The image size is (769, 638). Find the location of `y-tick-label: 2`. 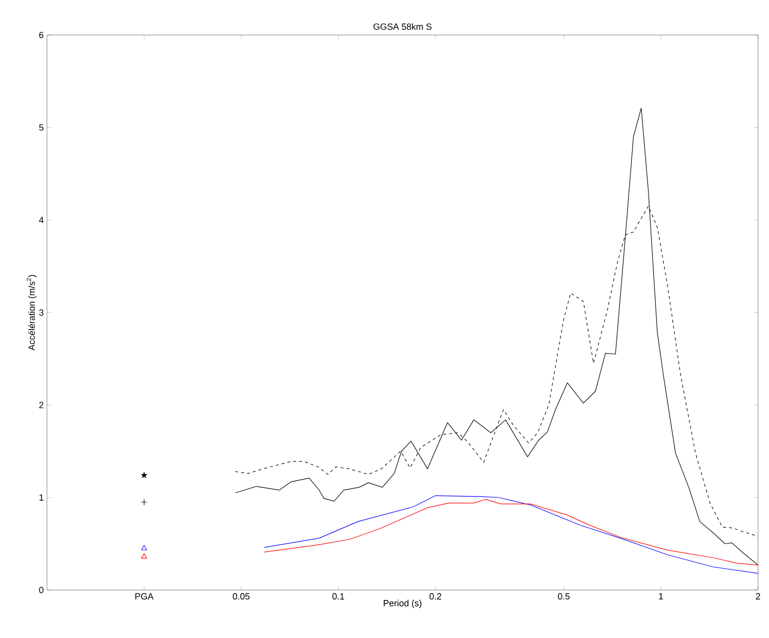

y-tick-label: 2 is located at coordinates (41, 405).